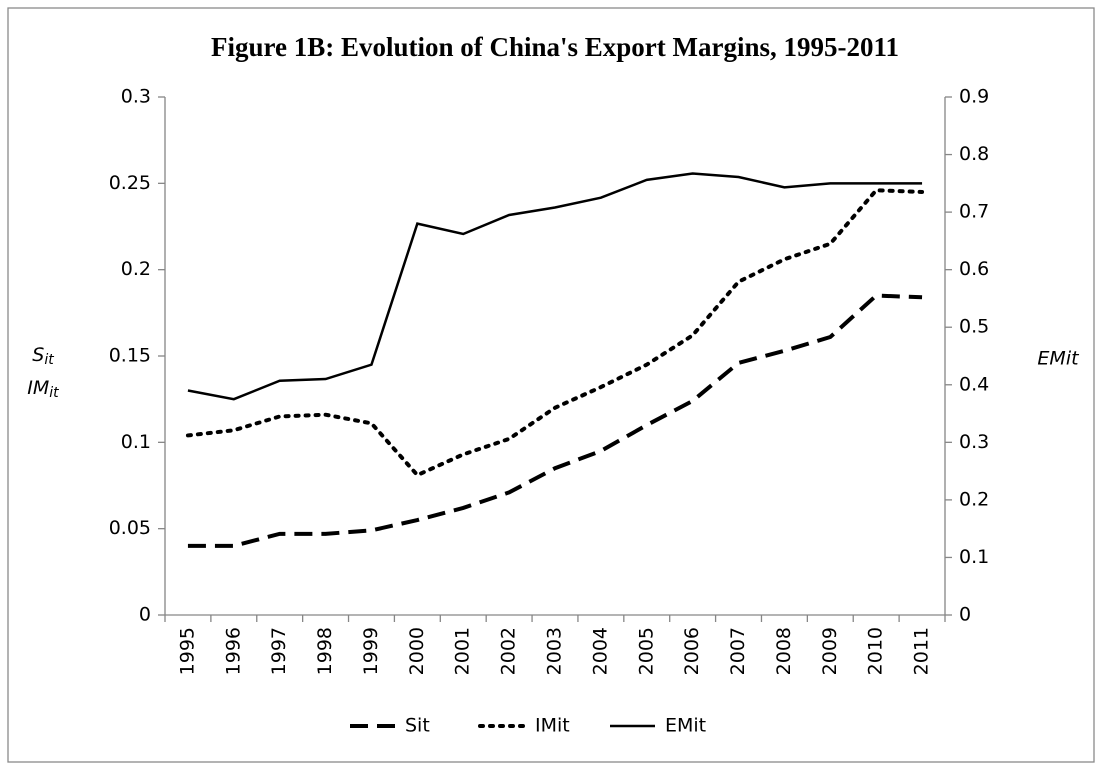  What do you see at coordinates (974, 97) in the screenshot?
I see `y2-tick-label: 0.9` at bounding box center [974, 97].